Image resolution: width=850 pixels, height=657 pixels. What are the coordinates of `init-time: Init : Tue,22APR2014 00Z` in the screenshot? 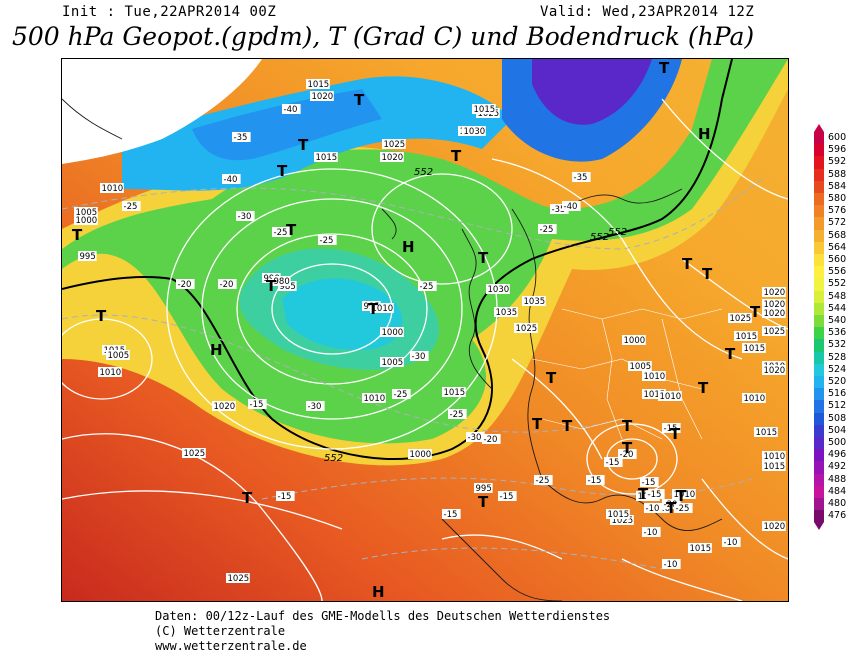 It's located at (169, 12).